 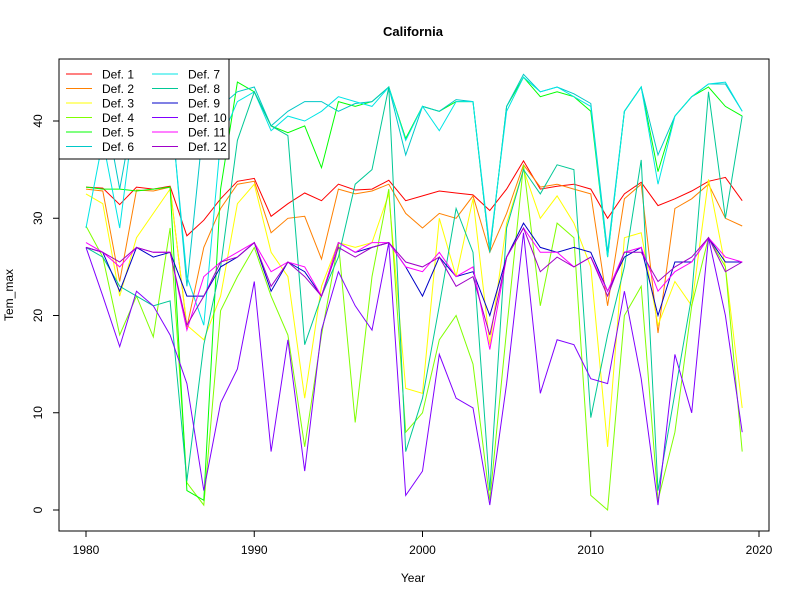 I want to click on x-tick-label: 2000, so click(x=422, y=550).